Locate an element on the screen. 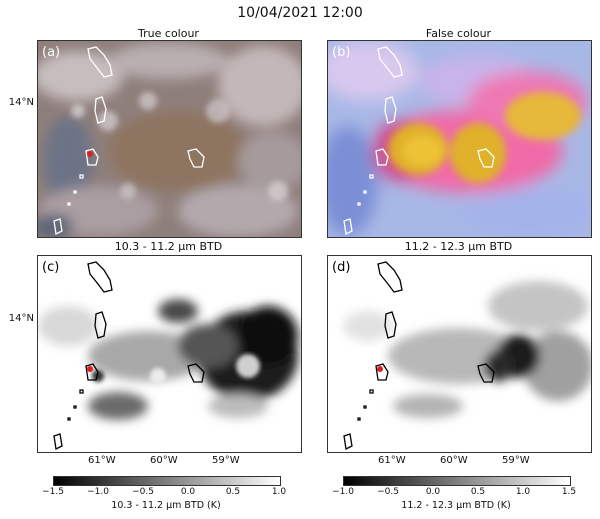  colorbar-c is located at coordinates (167, 481).